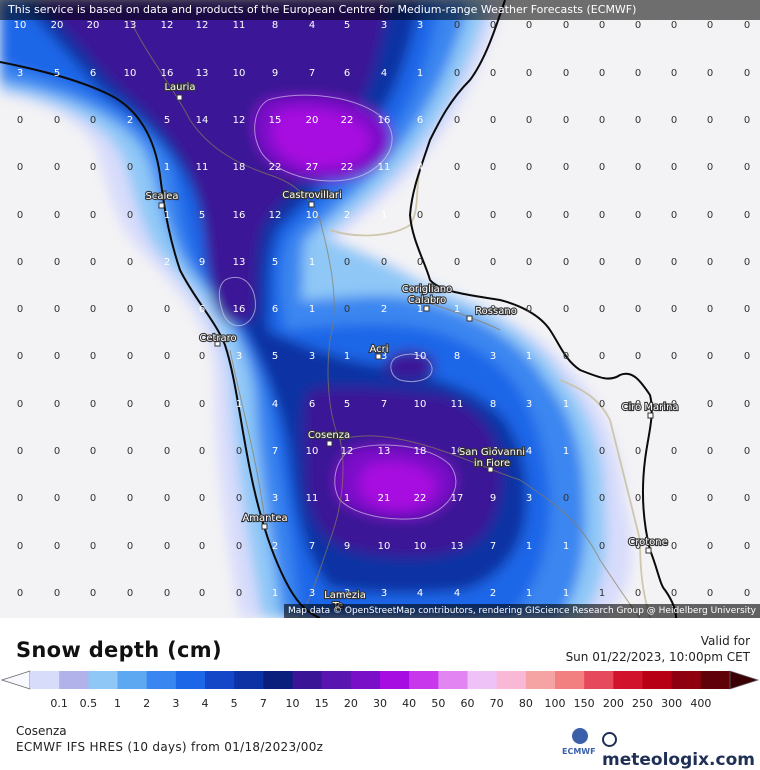  Describe the element at coordinates (467, 703) in the screenshot. I see `colorbar-tick-label: 60` at that location.